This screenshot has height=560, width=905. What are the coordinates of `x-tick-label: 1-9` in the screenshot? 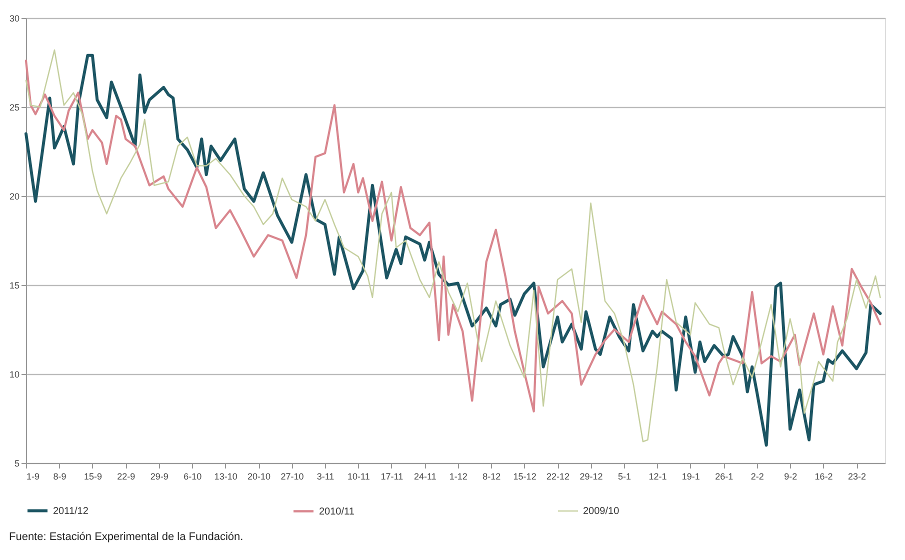 It's located at (33, 477).